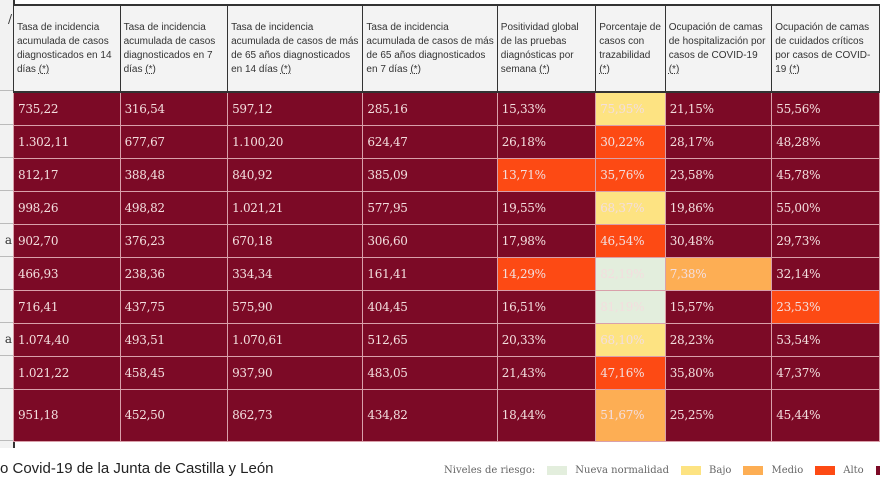 This screenshot has width=880, height=495. Describe the element at coordinates (67, 240) in the screenshot. I see `table-cell: 902,70` at that location.